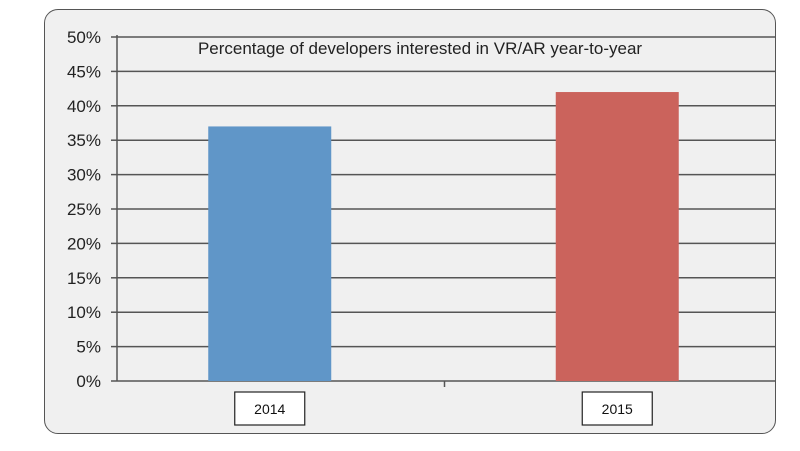 The height and width of the screenshot is (451, 800). I want to click on y-tick-label: 5%, so click(88, 347).